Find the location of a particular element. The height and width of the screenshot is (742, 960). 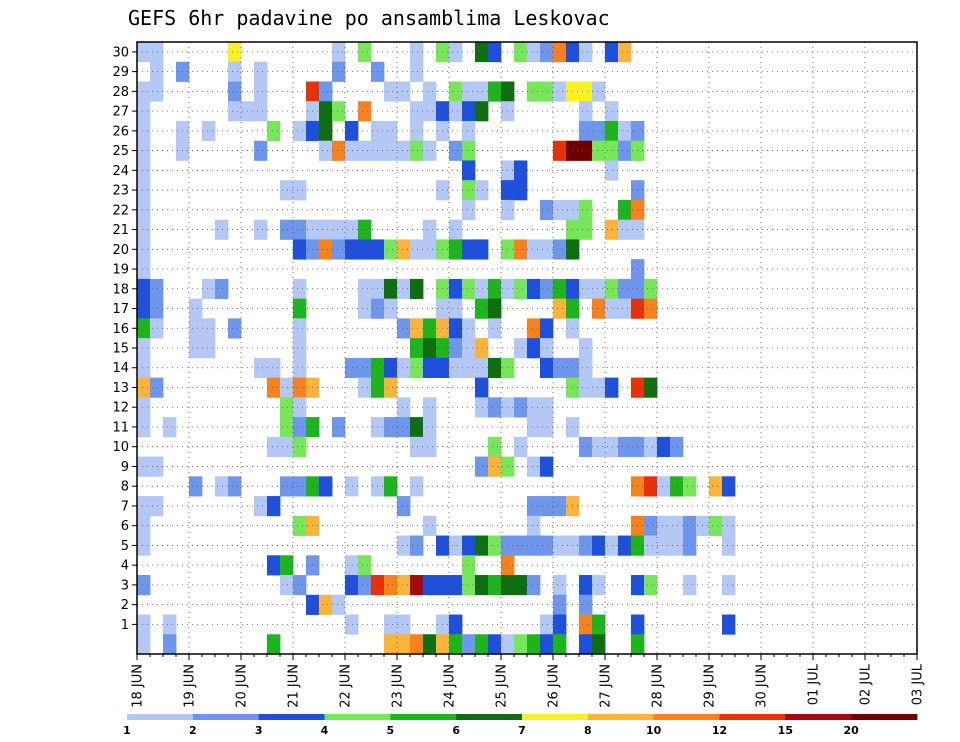

y-tick-label: 16 is located at coordinates (120, 329).